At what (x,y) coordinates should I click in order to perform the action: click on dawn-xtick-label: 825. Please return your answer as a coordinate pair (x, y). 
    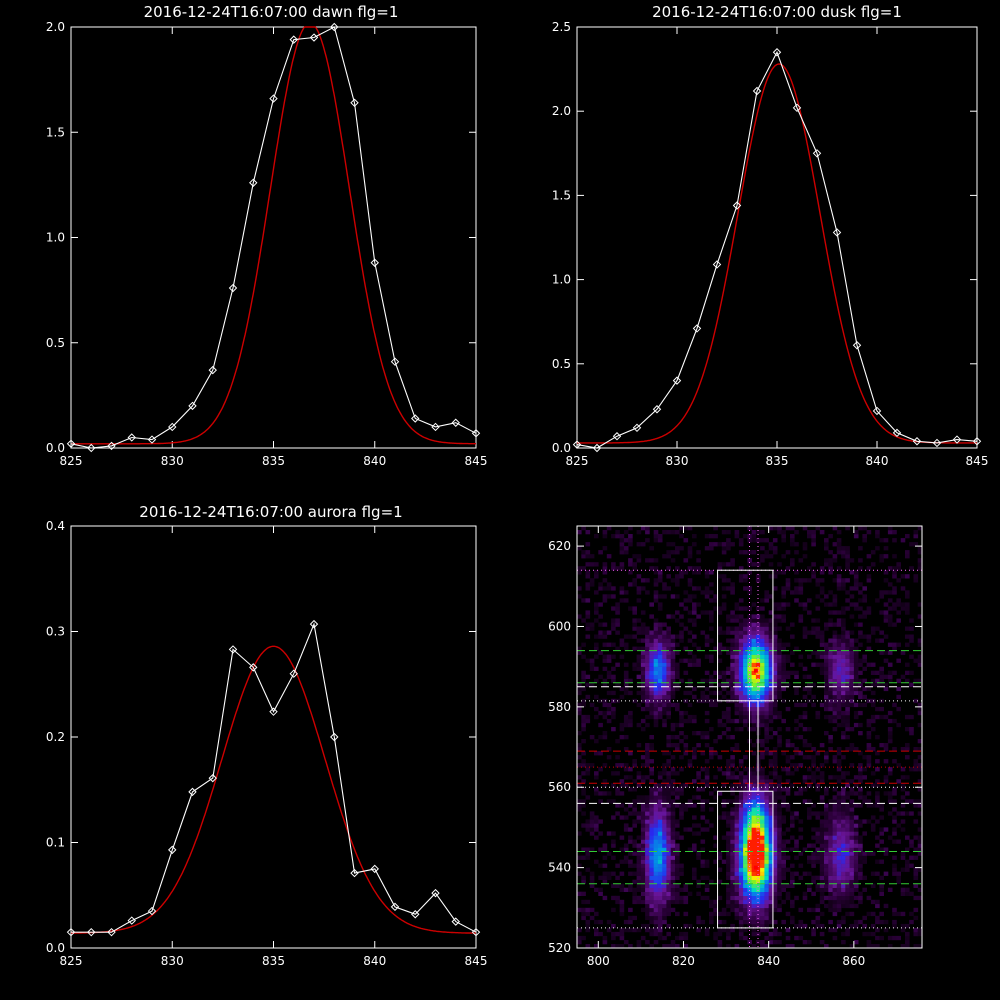
    Looking at the image, I should click on (71, 461).